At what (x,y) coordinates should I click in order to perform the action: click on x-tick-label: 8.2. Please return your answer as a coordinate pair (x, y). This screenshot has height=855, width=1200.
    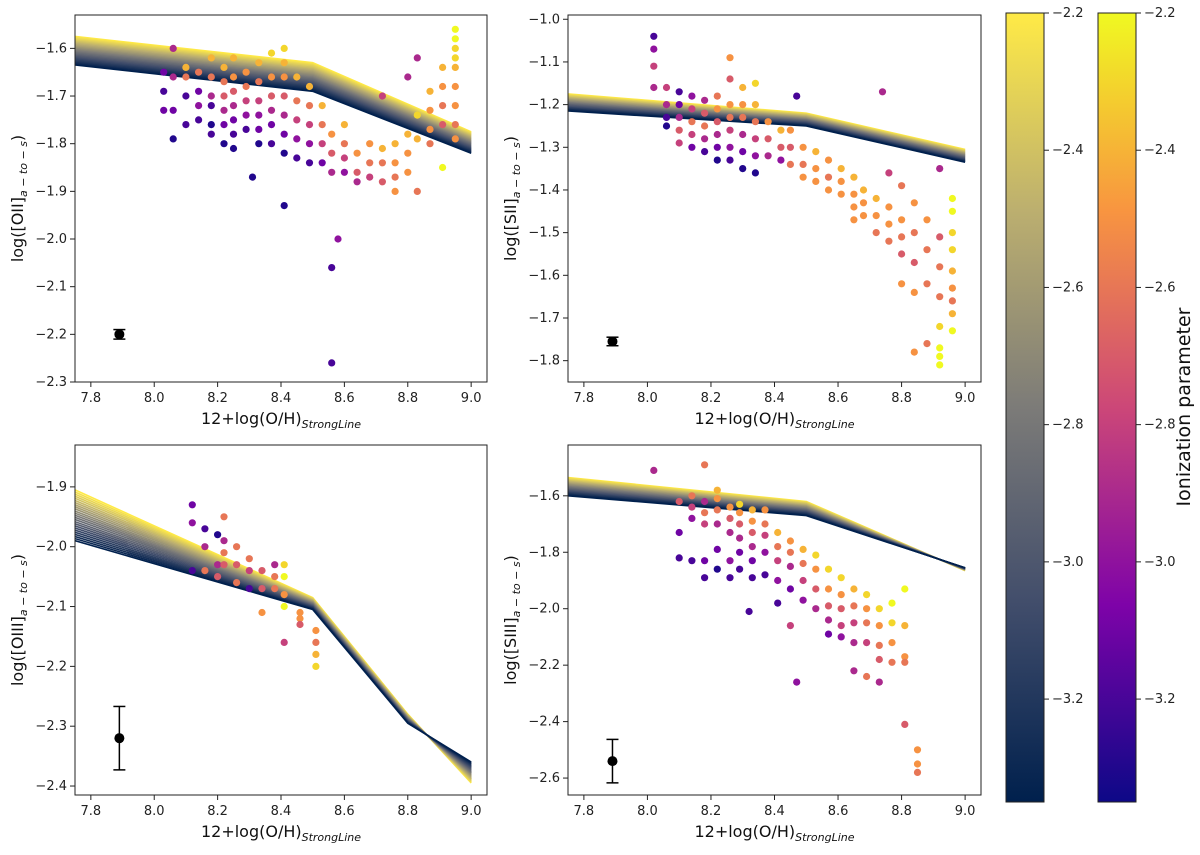
    Looking at the image, I should click on (711, 811).